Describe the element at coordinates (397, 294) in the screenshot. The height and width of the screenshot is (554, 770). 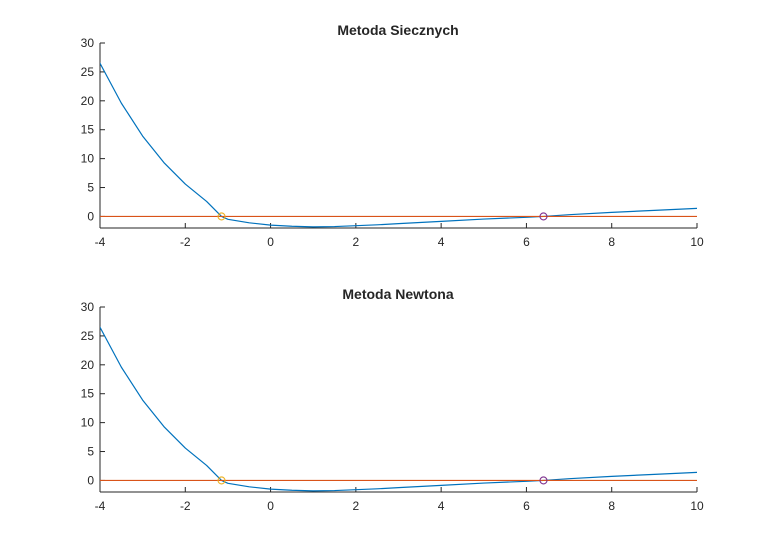
I see `chart-title: Metoda Newtona` at that location.